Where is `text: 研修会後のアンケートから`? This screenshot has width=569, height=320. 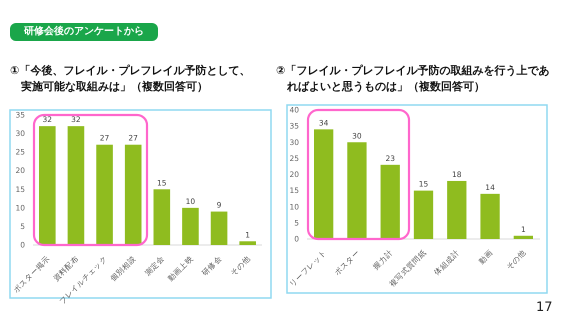
text: 研修会後のアンケートから is located at coordinates (84, 32).